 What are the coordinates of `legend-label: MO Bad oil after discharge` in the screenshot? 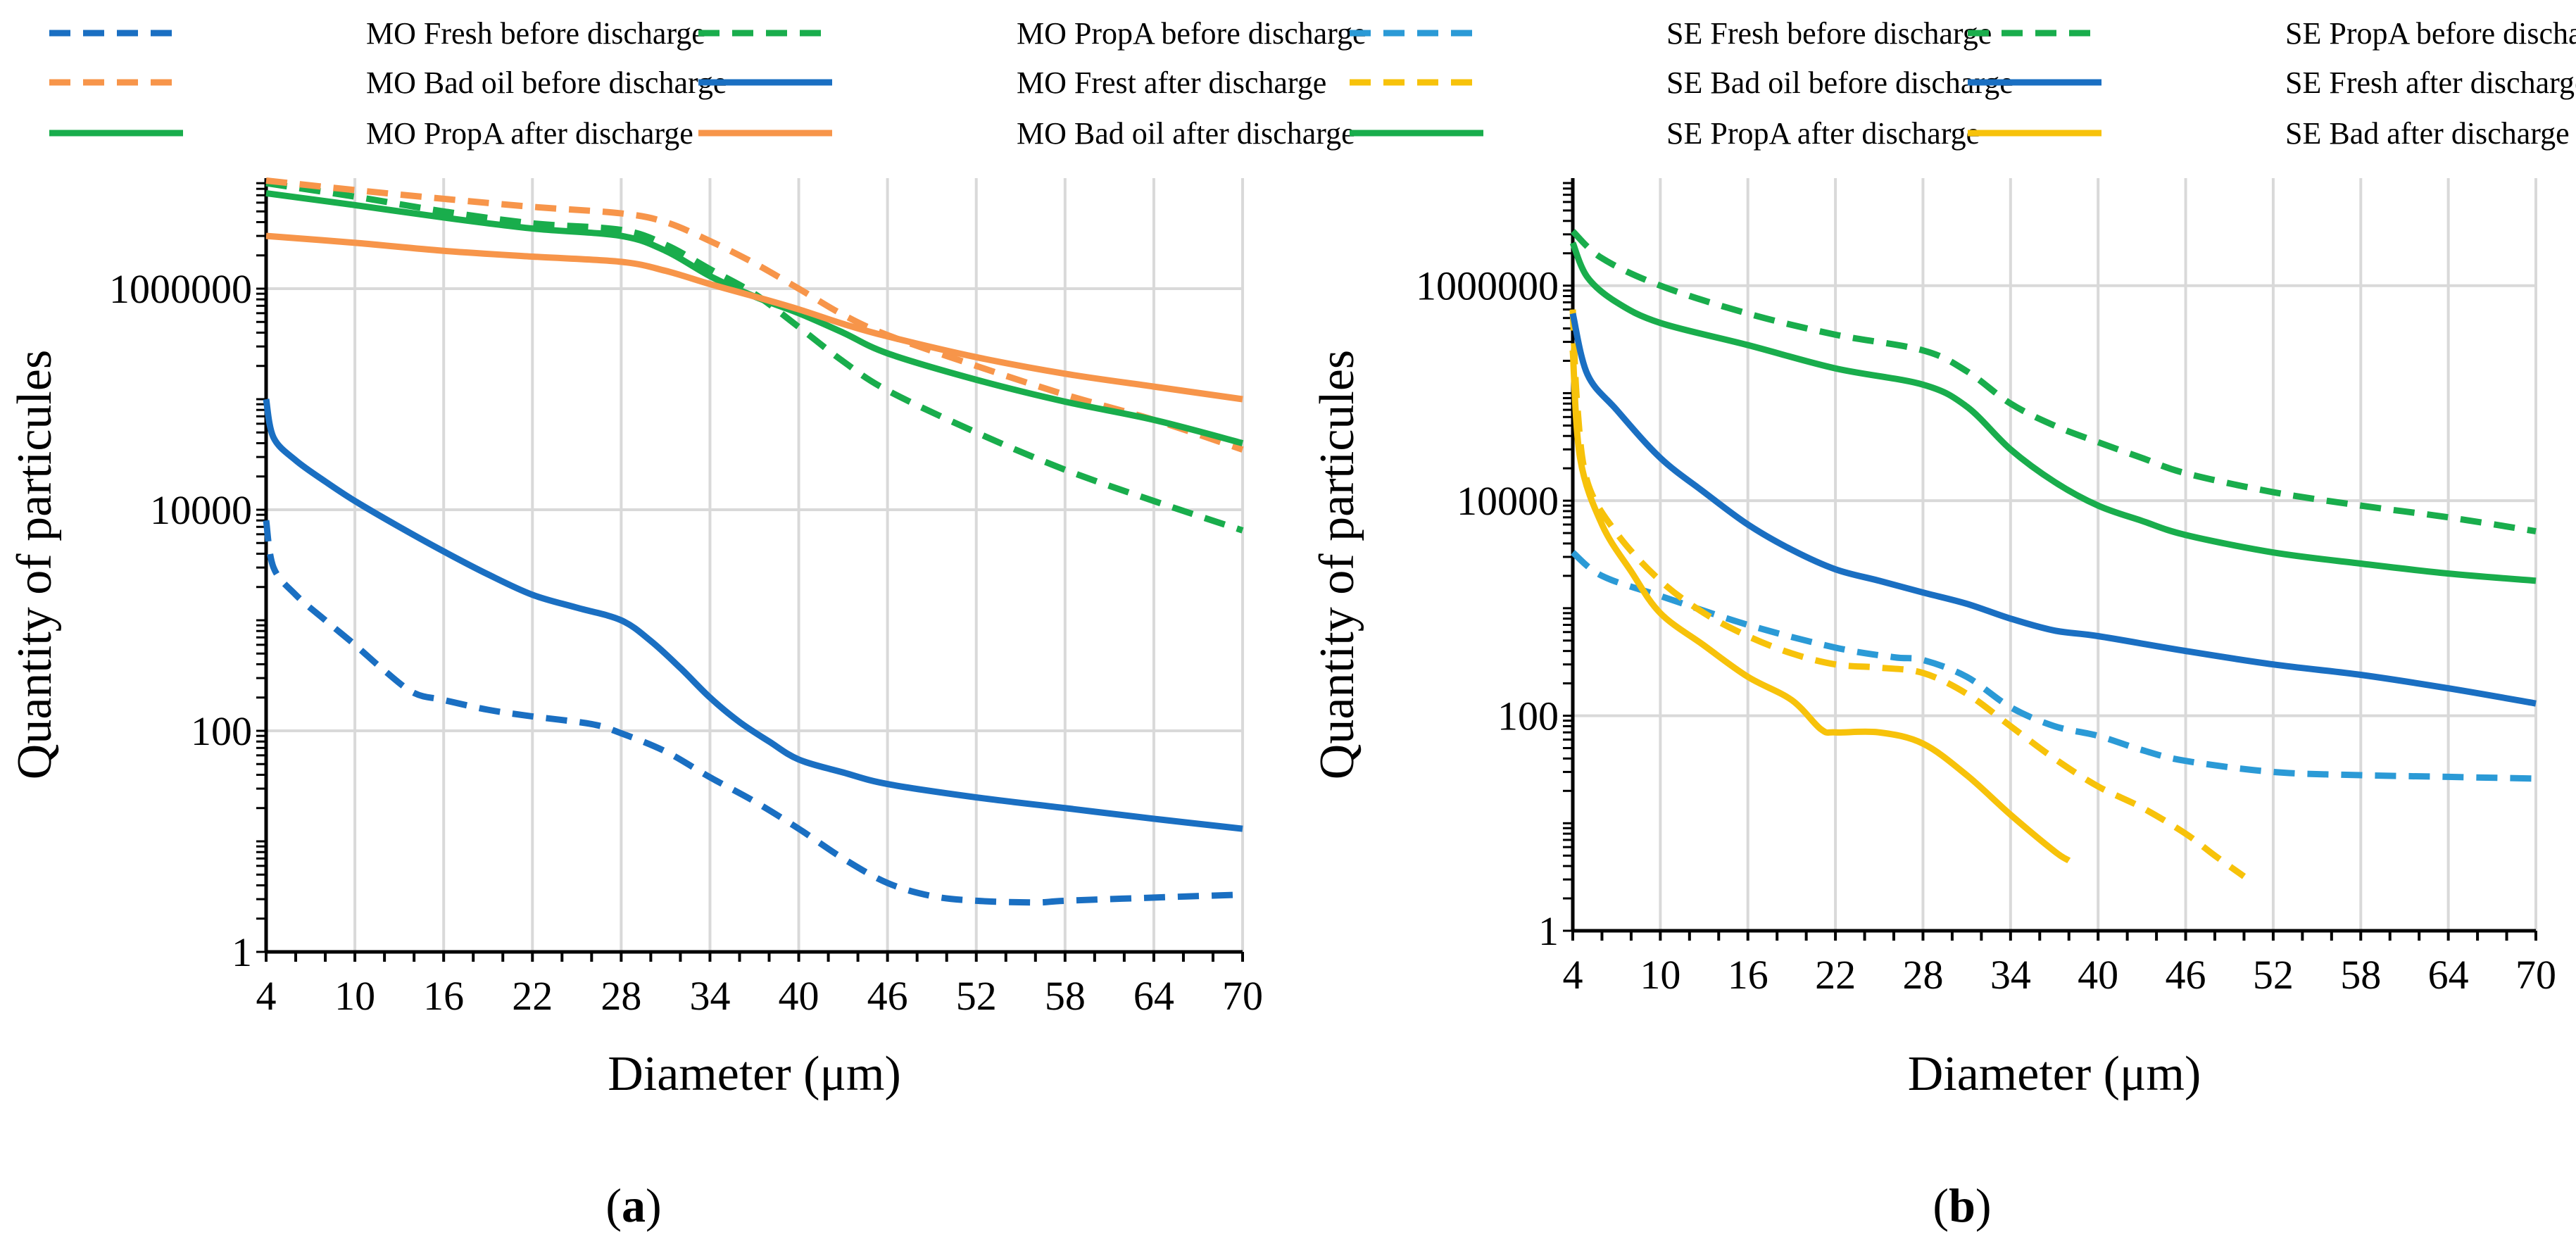 It's located at (1186, 133).